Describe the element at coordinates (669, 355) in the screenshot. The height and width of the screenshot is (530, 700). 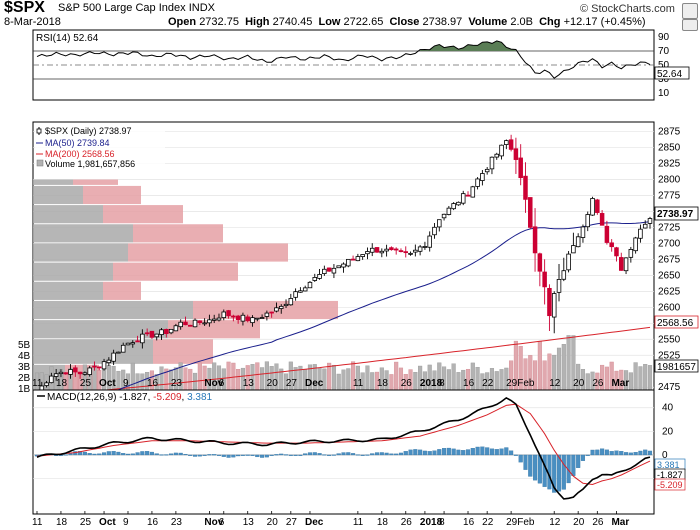
I see `price-tick-label: 2525` at that location.